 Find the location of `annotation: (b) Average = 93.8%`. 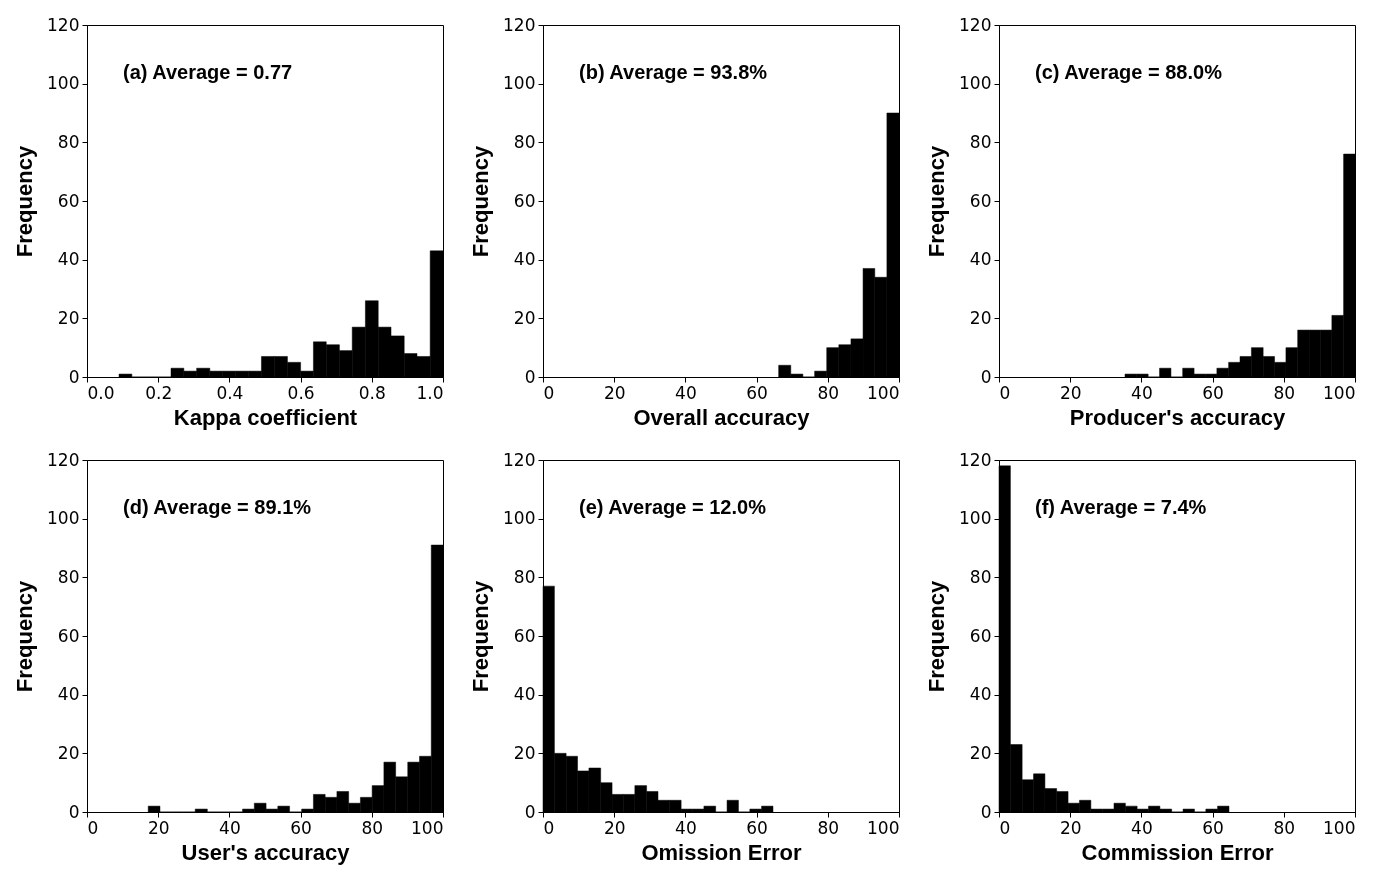

annotation: (b) Average = 93.8% is located at coordinates (673, 72).